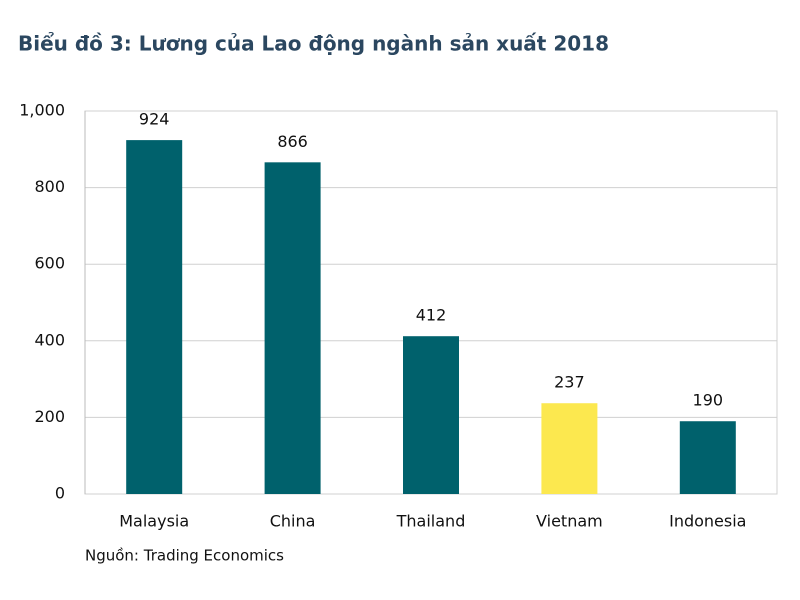 This screenshot has height=600, width=800. I want to click on x-tick-label: Malaysia, so click(154, 521).